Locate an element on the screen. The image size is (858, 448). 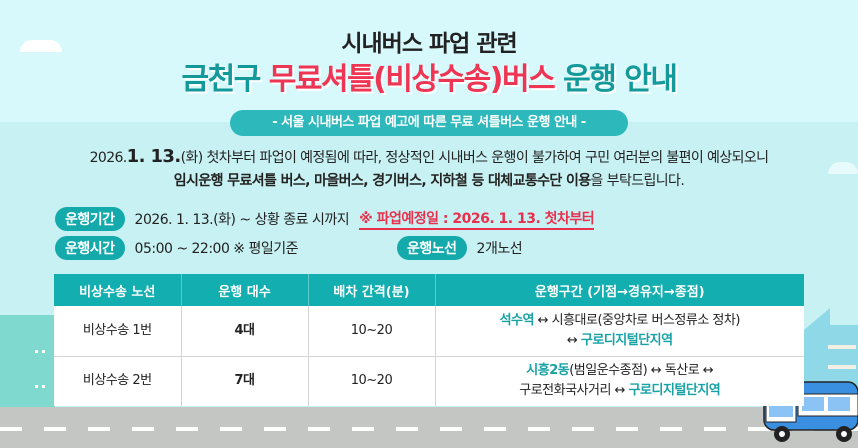
routes-row: 운행노선 2개노선 is located at coordinates (460, 248).